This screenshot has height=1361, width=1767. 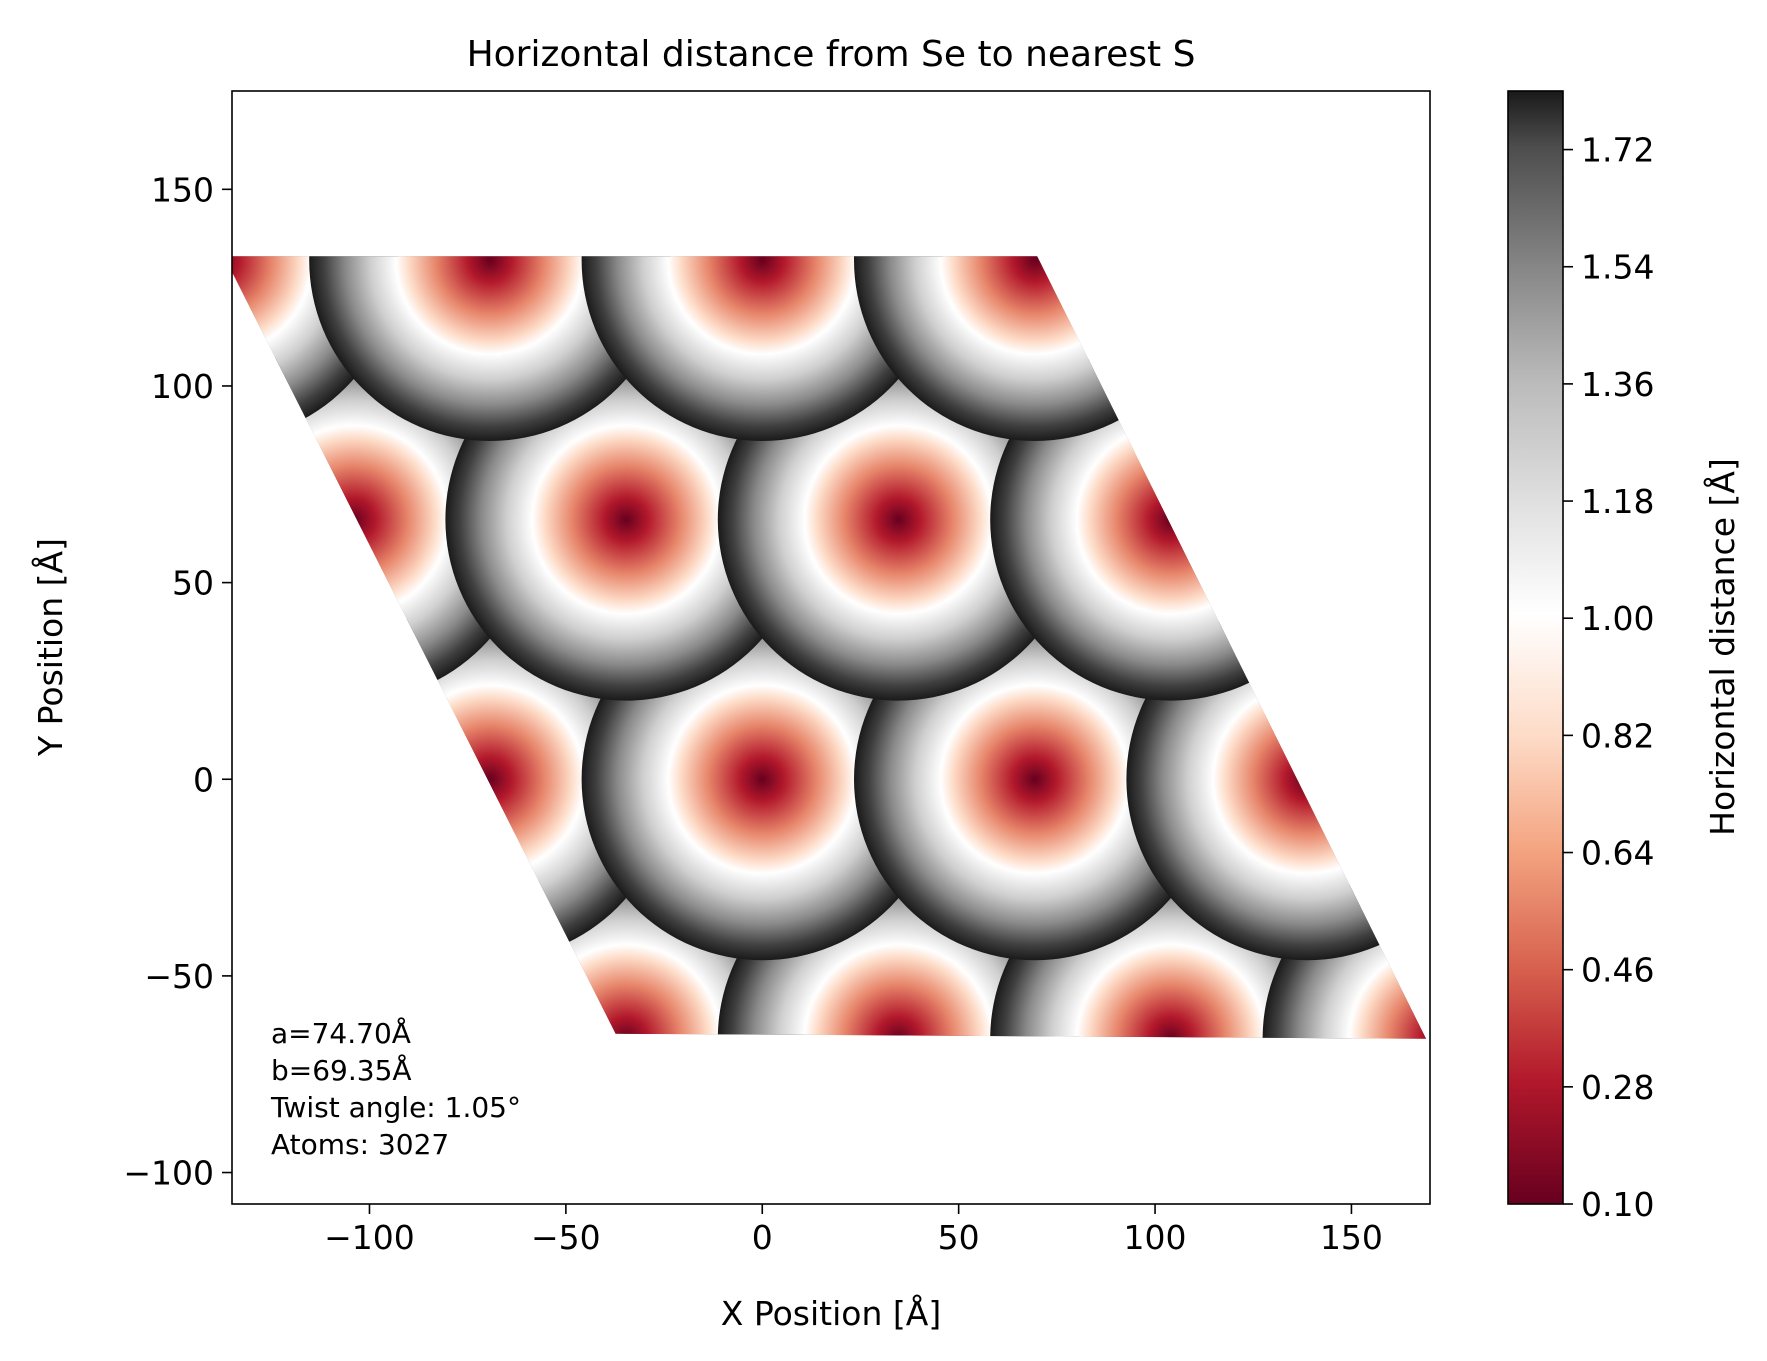 What do you see at coordinates (341, 1033) in the screenshot?
I see `annotation-a: a=74.70Å` at bounding box center [341, 1033].